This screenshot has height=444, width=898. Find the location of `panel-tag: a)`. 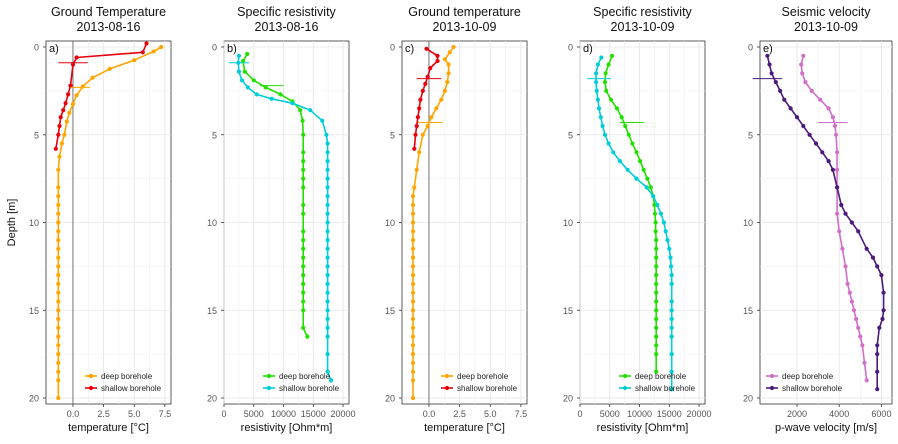

panel-tag: a) is located at coordinates (54, 49).